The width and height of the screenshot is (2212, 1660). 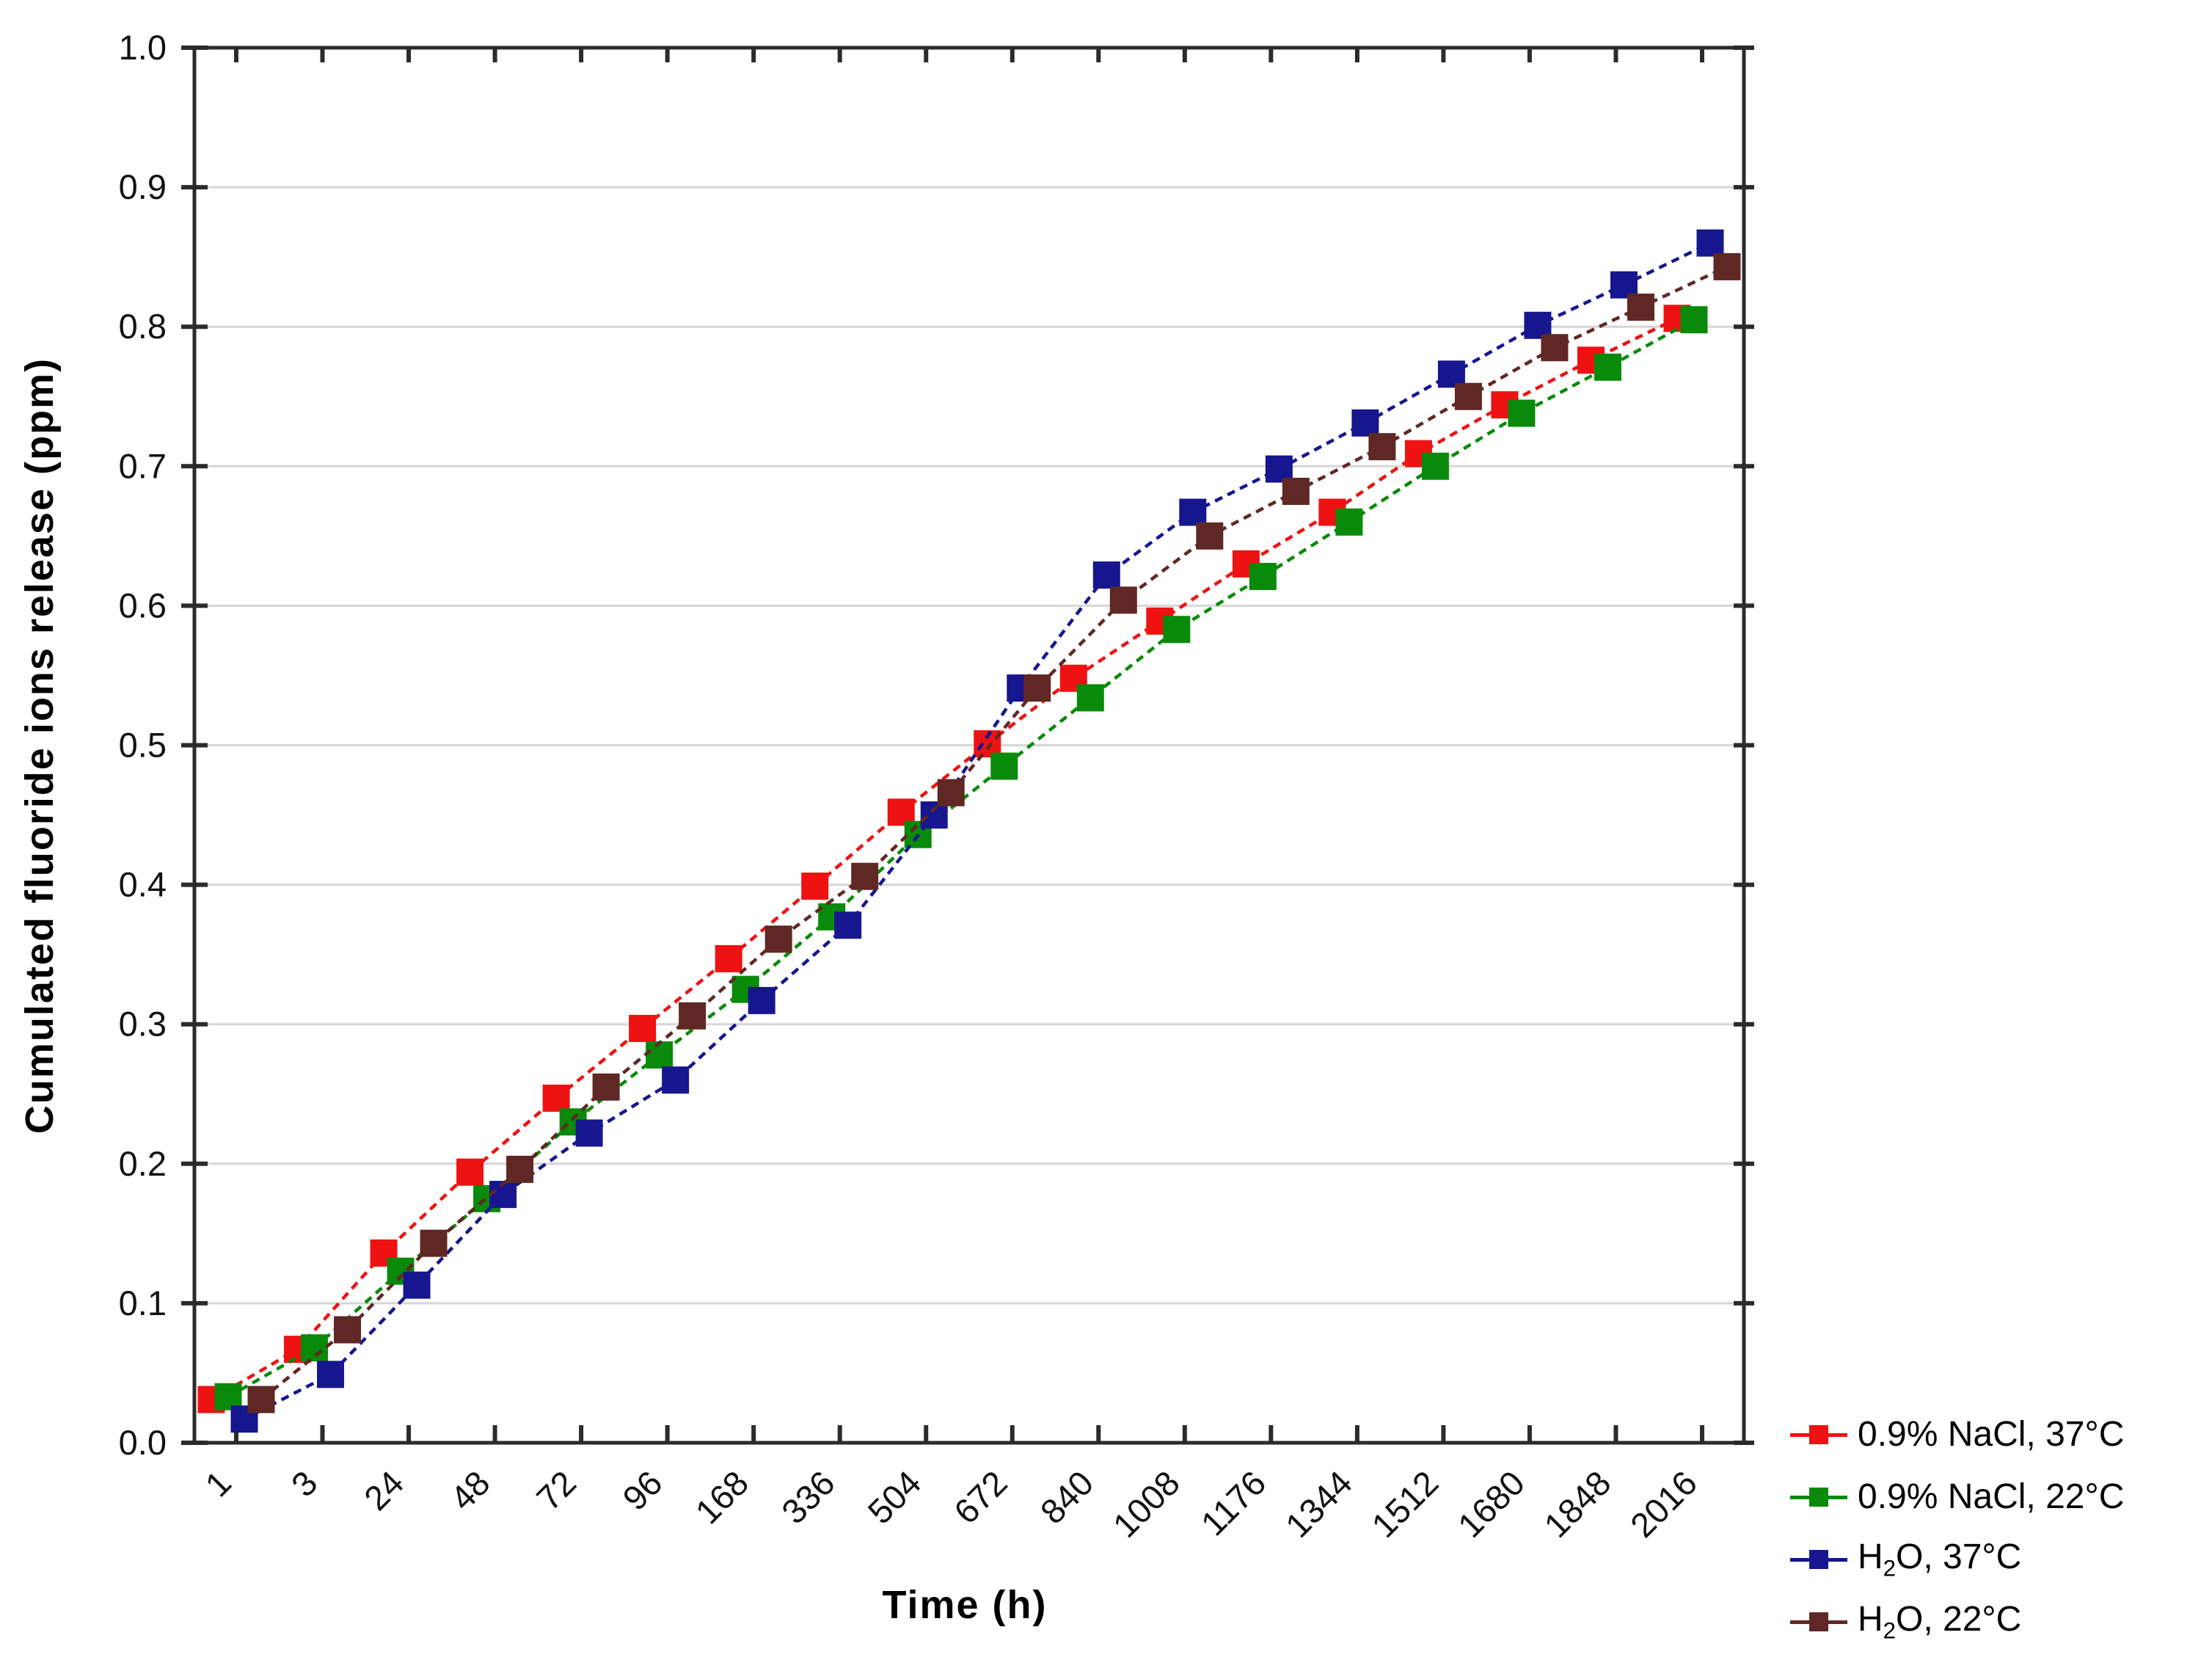 I want to click on legend-item: 0.9% NaCl, 22°C, so click(x=1957, y=1497).